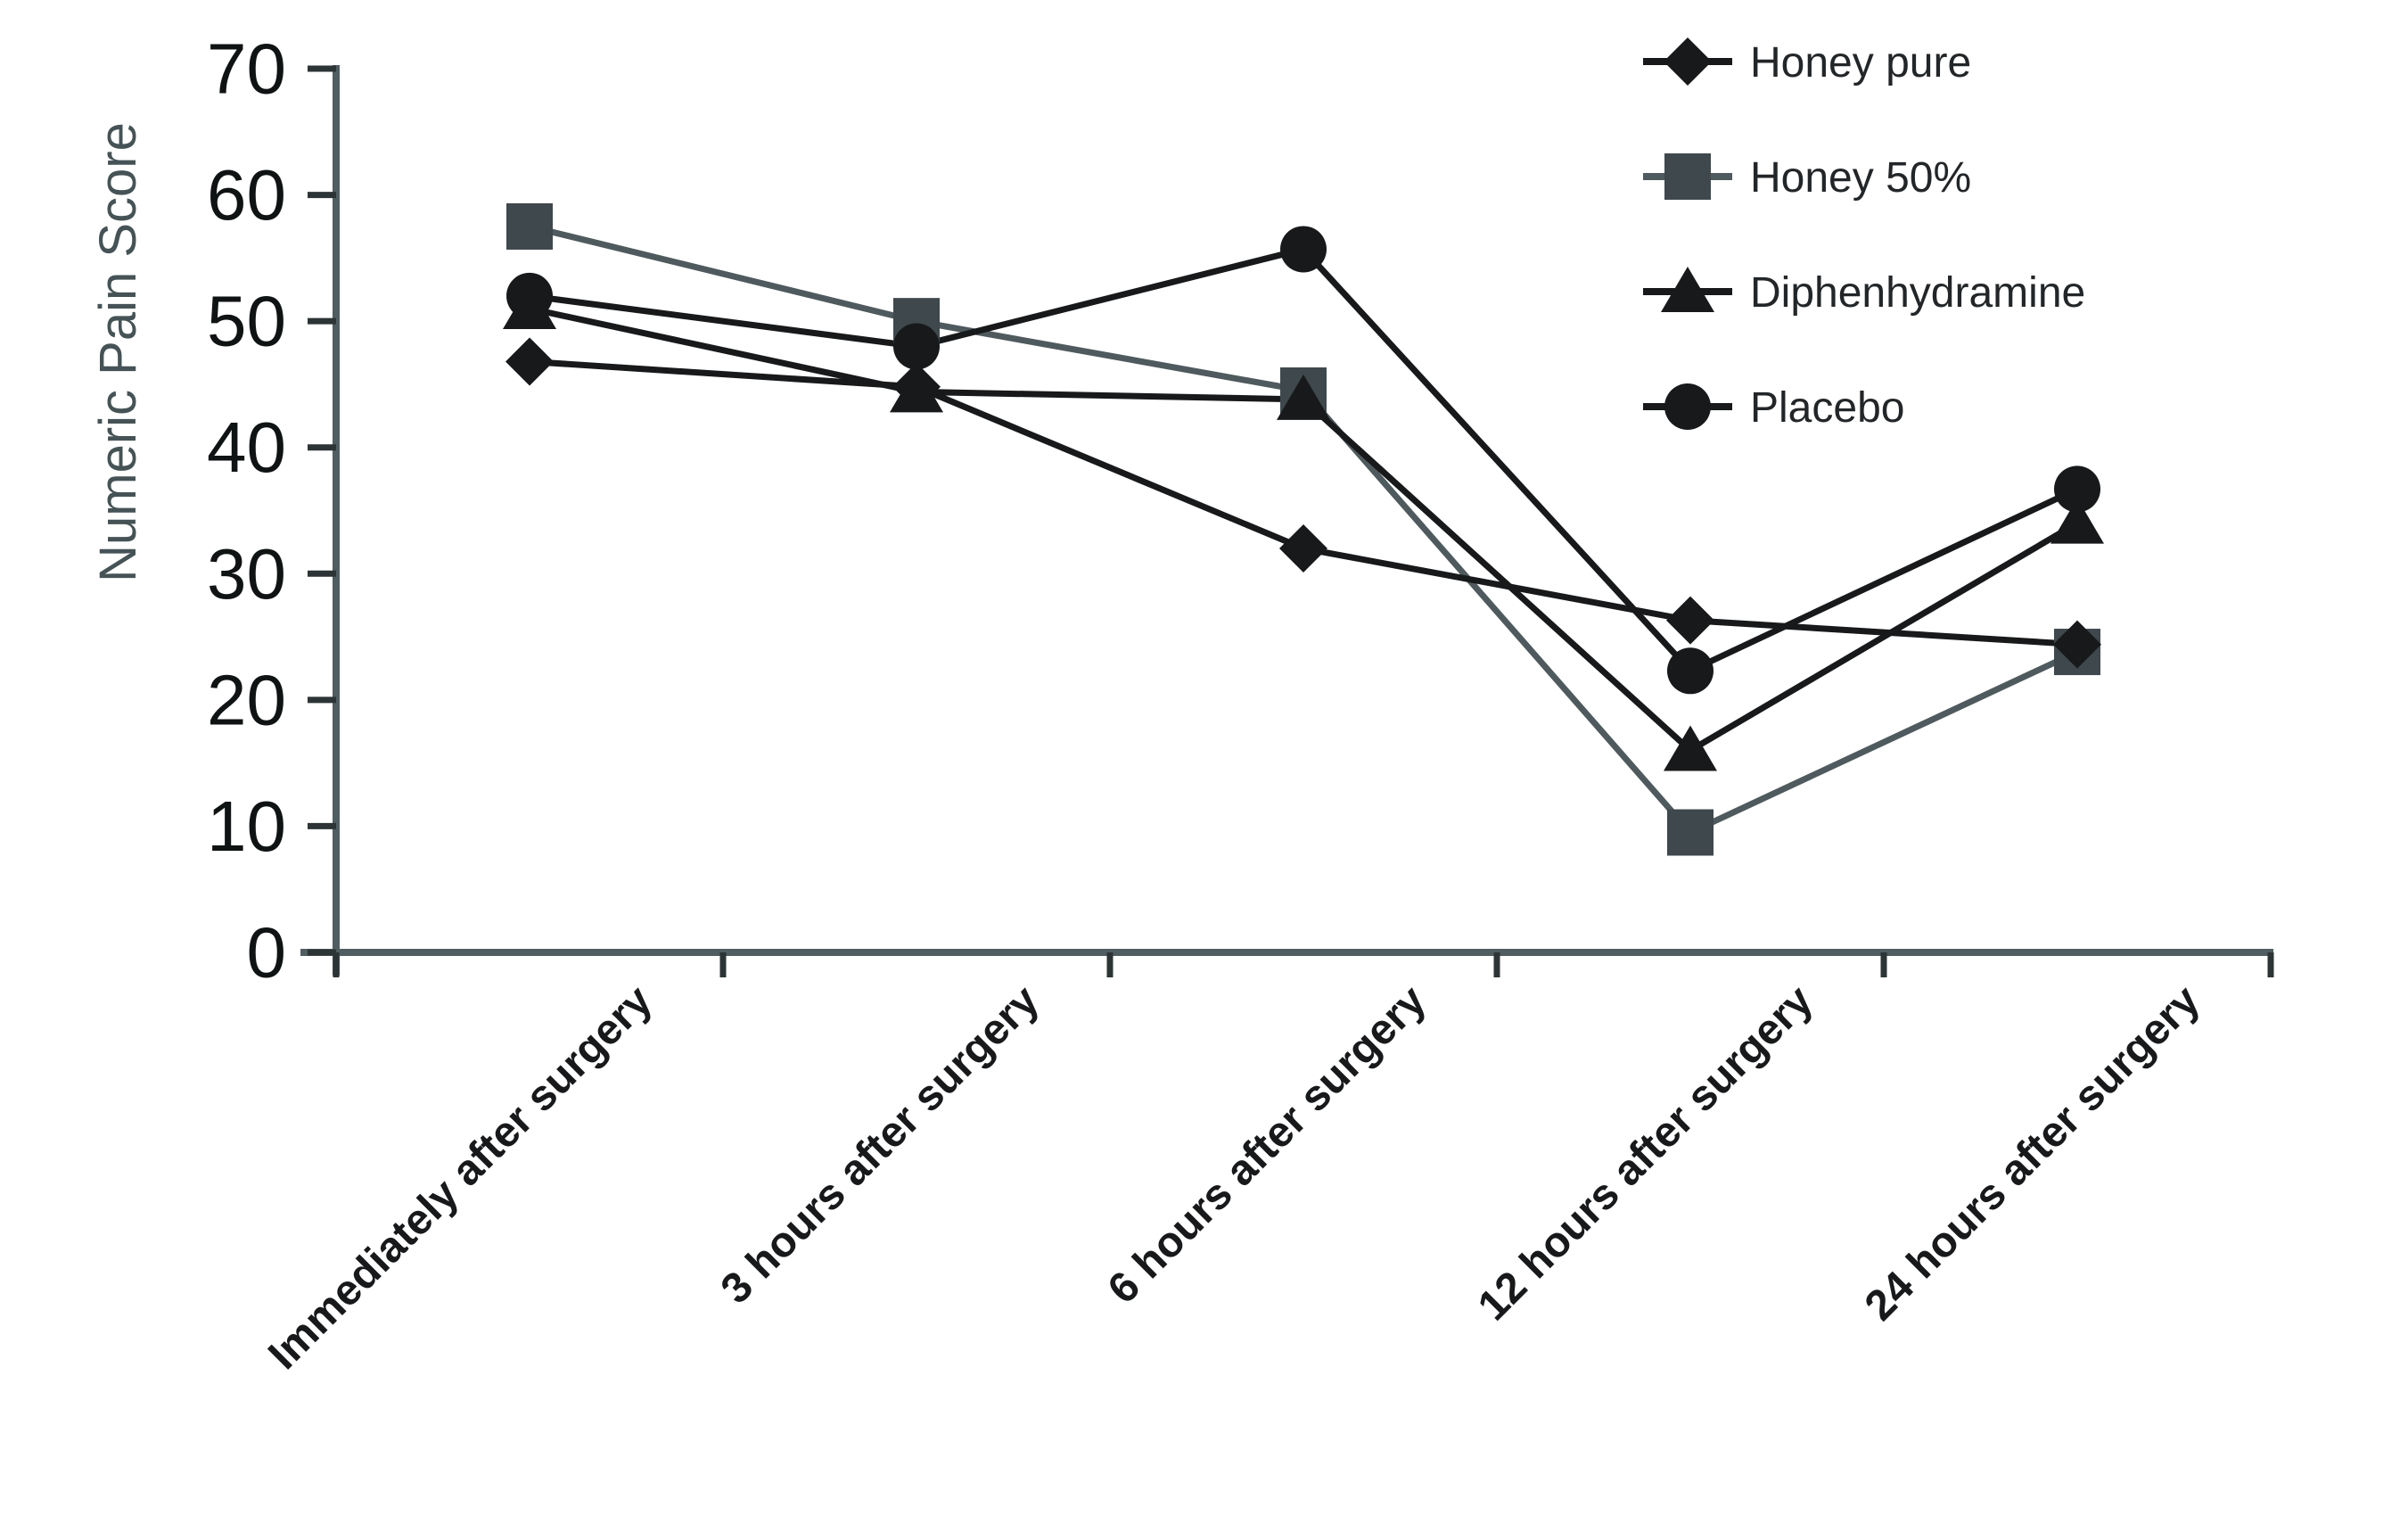 The height and width of the screenshot is (1516, 2408). What do you see at coordinates (247, 574) in the screenshot?
I see `y-tick-label: 30` at bounding box center [247, 574].